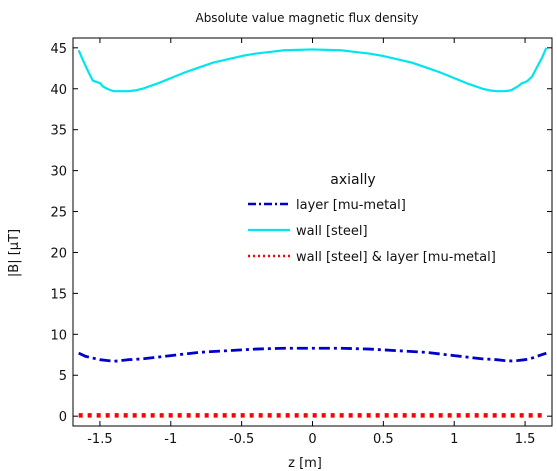  Describe the element at coordinates (241, 439) in the screenshot. I see `x-tick-label: -0.5` at that location.